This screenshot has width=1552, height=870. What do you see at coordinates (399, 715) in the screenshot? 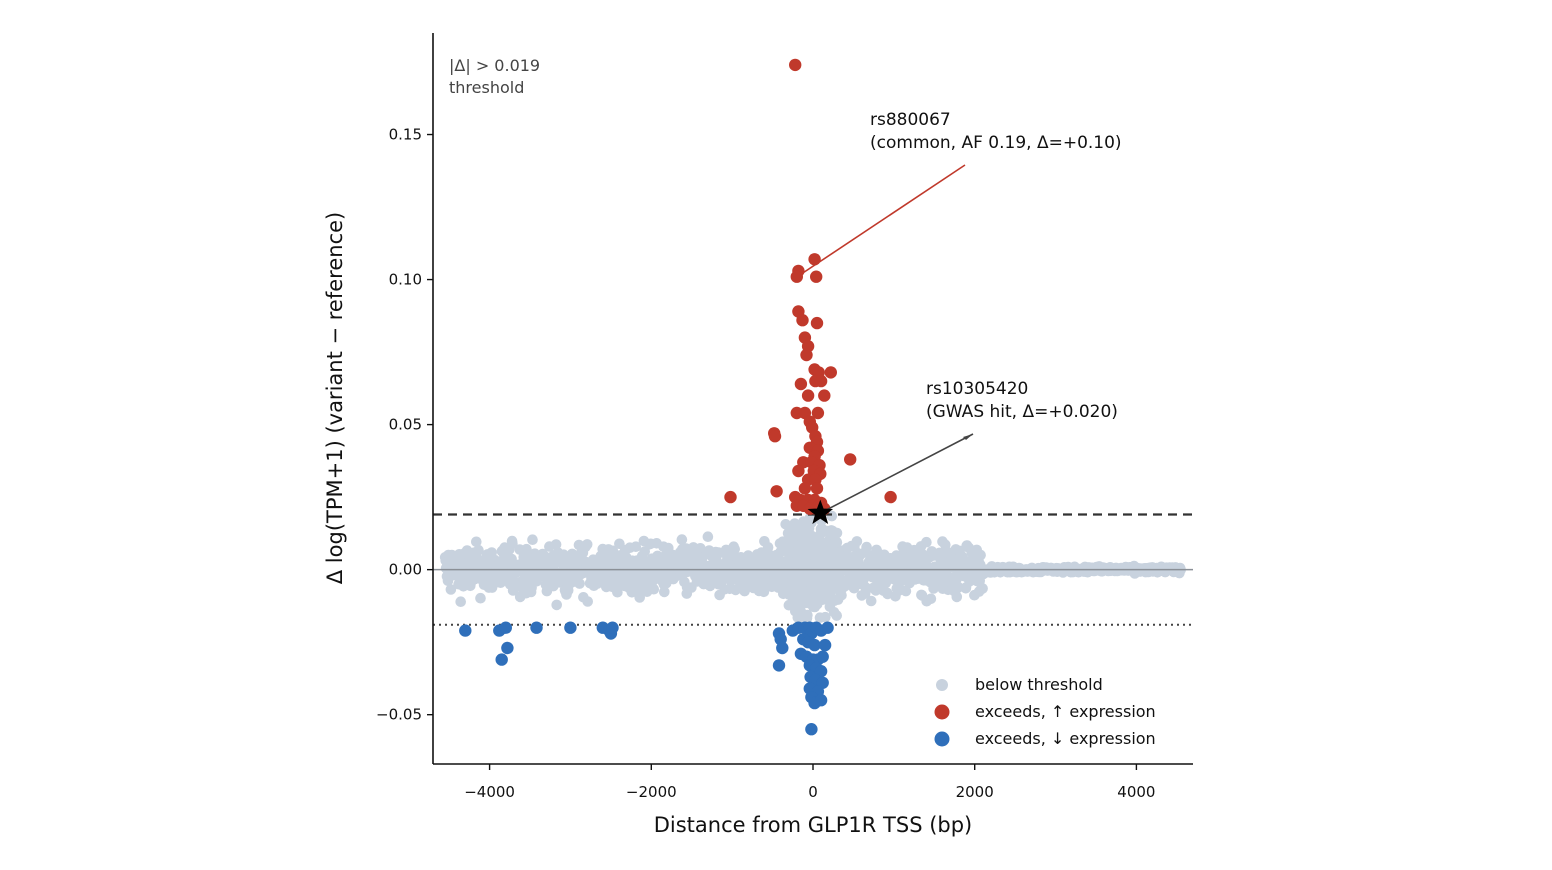
I see `y-tick-label: −0.05` at bounding box center [399, 715].